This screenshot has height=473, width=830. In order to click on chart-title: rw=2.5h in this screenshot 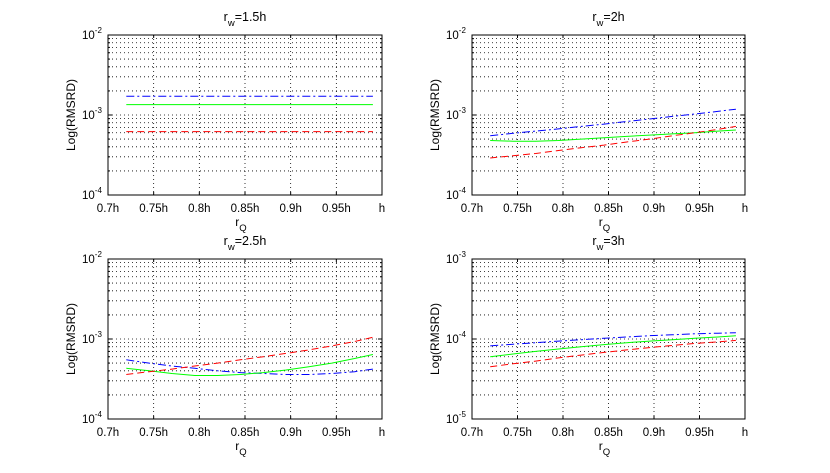, I will do `click(245, 243)`.